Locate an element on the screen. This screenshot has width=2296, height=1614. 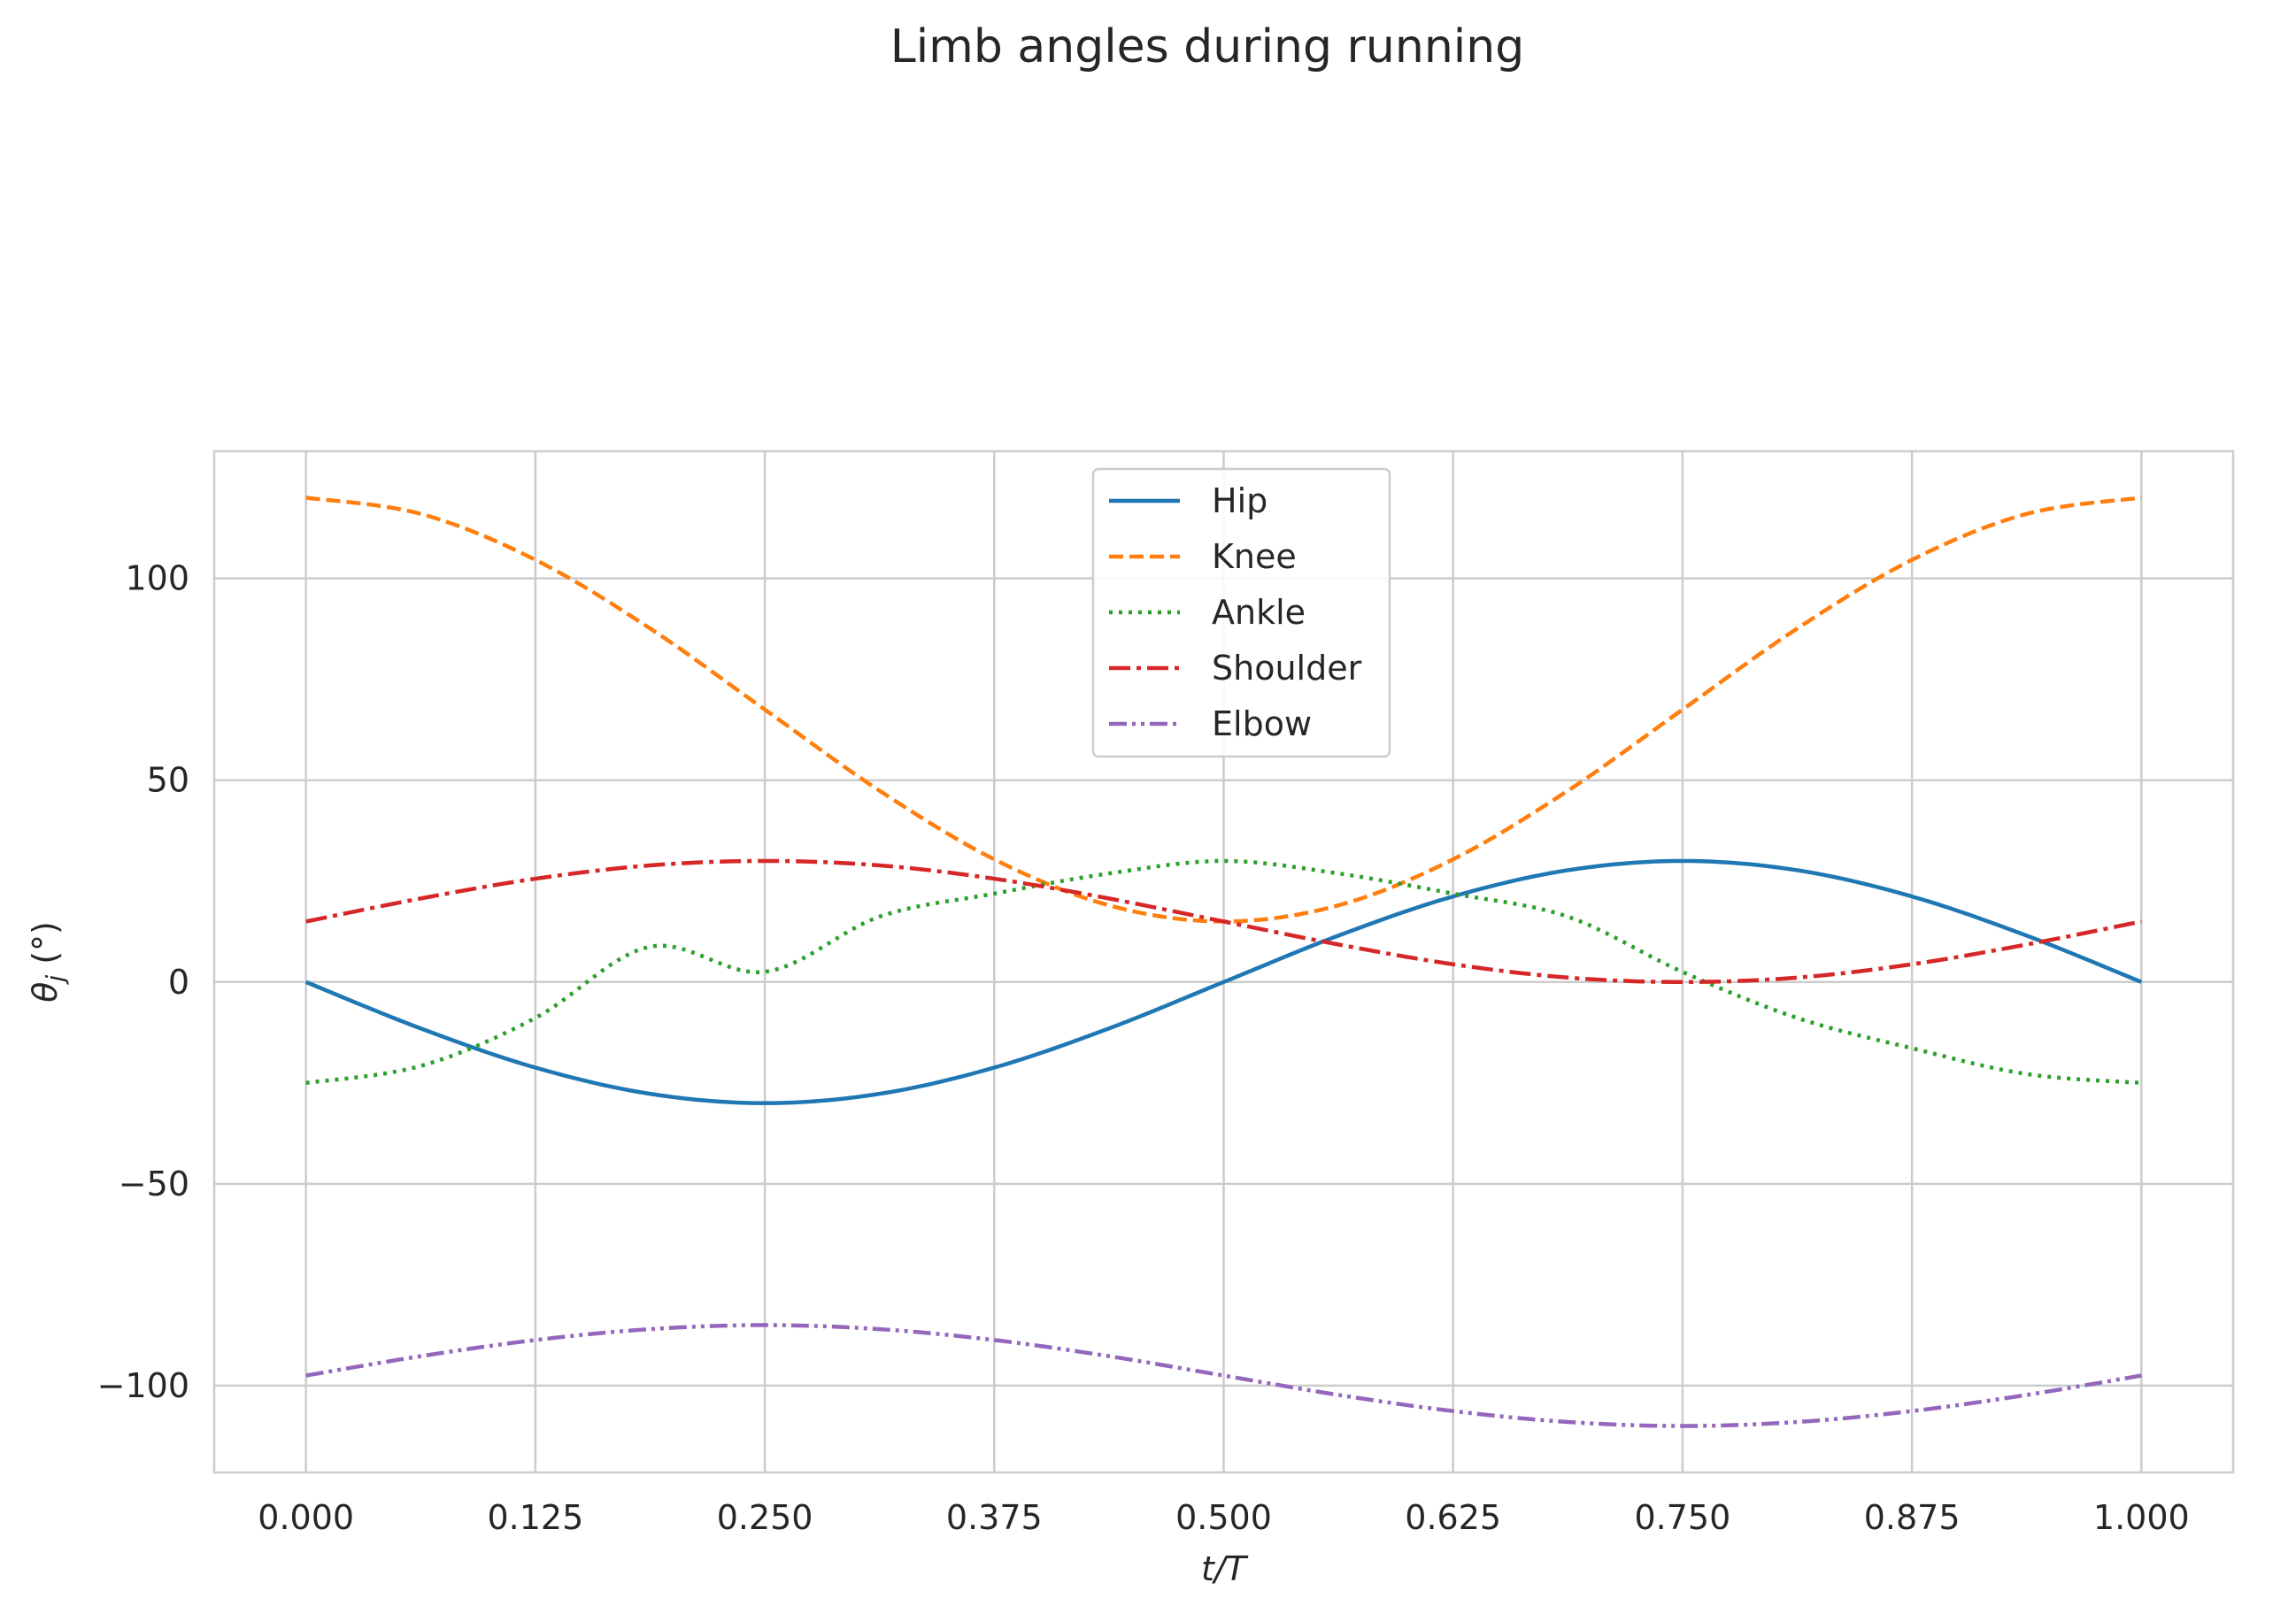
legend-label-ankle: Ankle is located at coordinates (1259, 612).